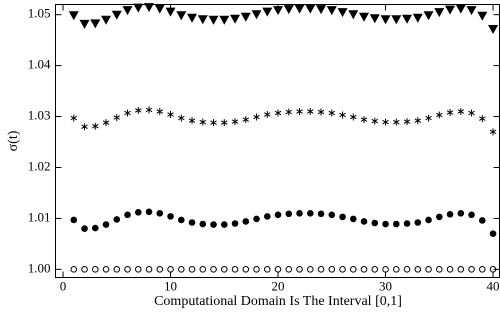 Image resolution: width=500 pixels, height=318 pixels. Describe the element at coordinates (493, 285) in the screenshot. I see `x-tick-label: 40` at that location.